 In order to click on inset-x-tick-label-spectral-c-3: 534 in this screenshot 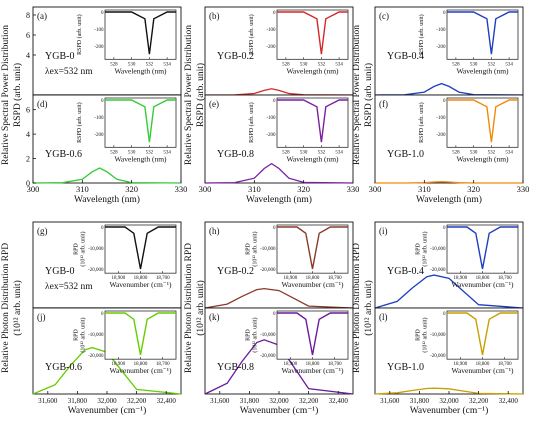, I will do `click(509, 64)`.